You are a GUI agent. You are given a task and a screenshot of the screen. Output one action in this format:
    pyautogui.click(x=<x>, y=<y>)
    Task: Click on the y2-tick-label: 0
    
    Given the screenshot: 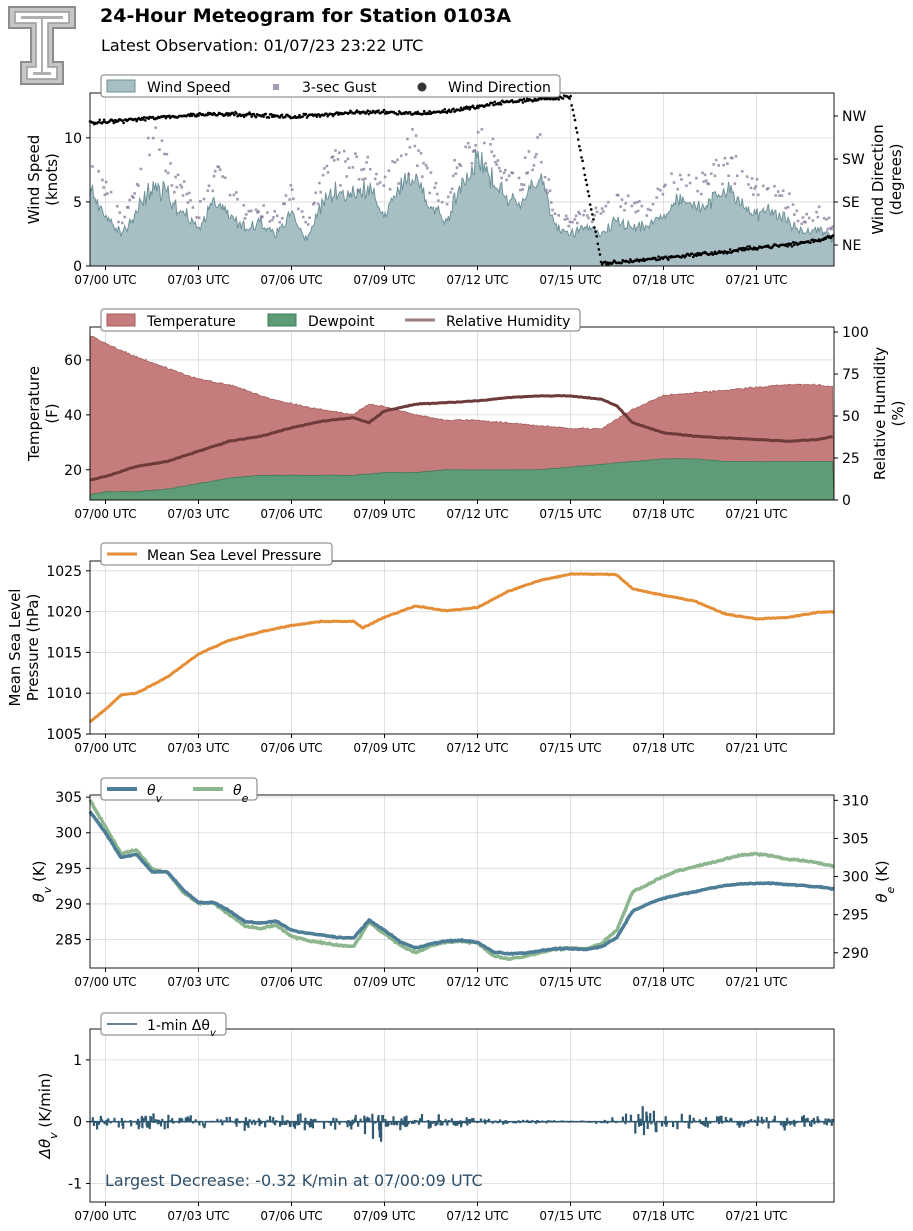 What is the action you would take?
    pyautogui.click(x=846, y=501)
    